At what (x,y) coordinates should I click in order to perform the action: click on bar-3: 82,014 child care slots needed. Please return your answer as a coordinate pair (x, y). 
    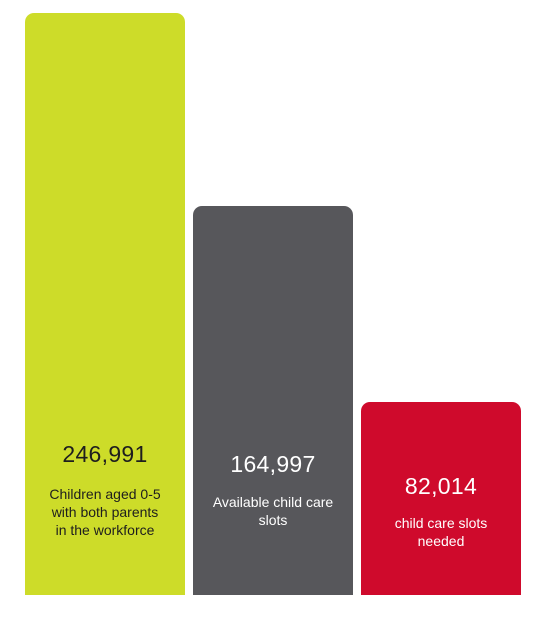
    Looking at the image, I should click on (441, 498).